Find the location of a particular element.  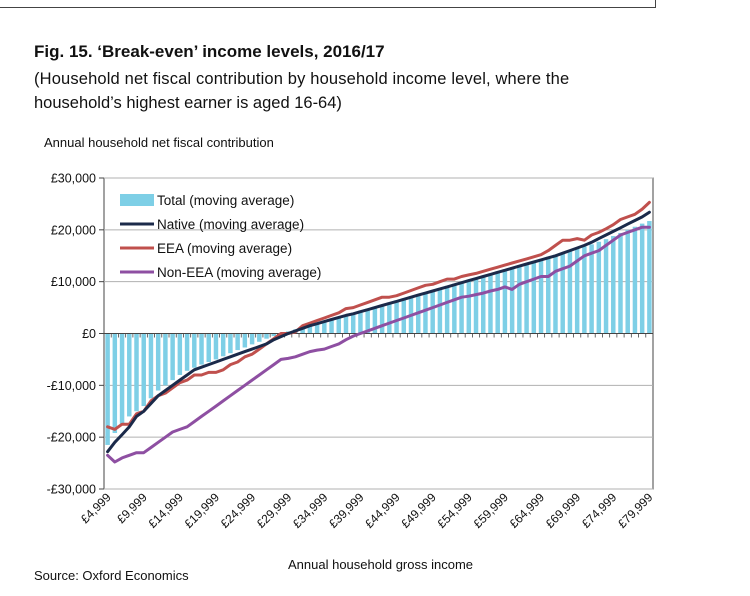

x-tick-label: £24,999 is located at coordinates (238, 510).